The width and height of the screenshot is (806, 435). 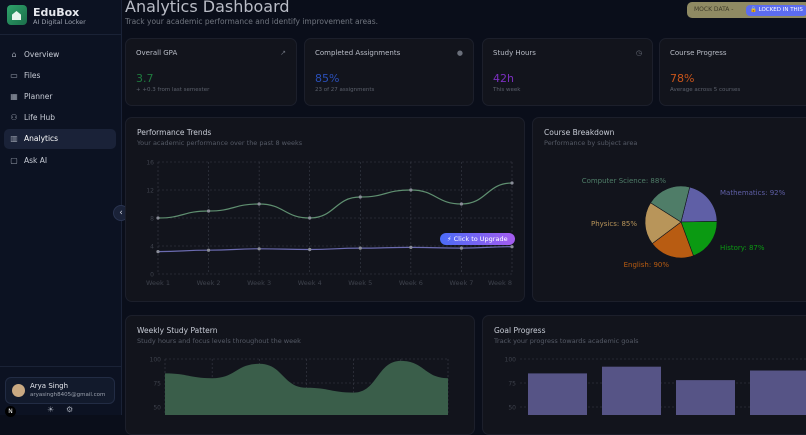 I want to click on card-title: Goal Progress, so click(x=520, y=330).